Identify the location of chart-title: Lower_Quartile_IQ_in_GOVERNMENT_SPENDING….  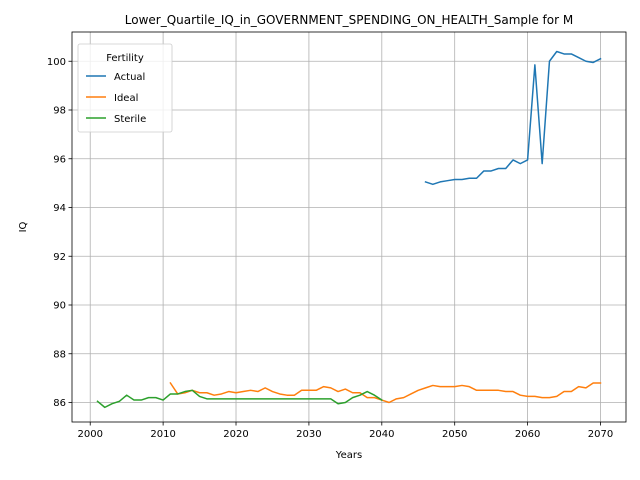
(349, 20).